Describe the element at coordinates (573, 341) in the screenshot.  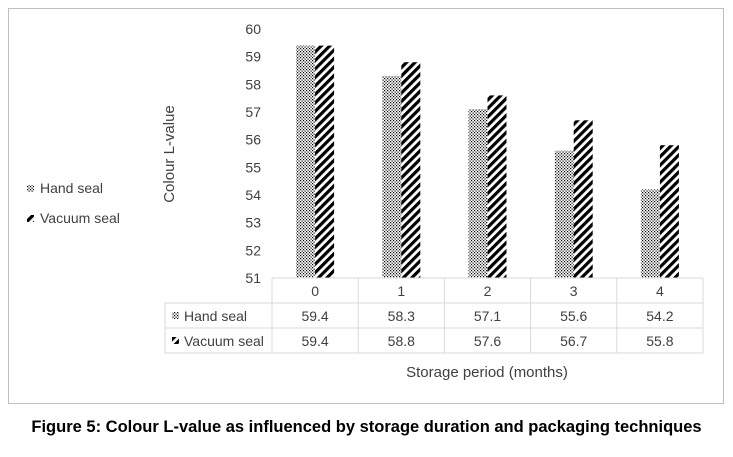
I see `data-label: 56.7` at that location.